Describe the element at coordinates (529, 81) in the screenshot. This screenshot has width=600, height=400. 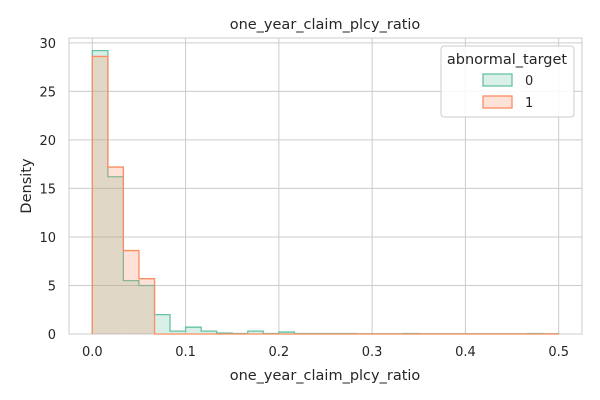
I see `legend-label-0: 0` at that location.